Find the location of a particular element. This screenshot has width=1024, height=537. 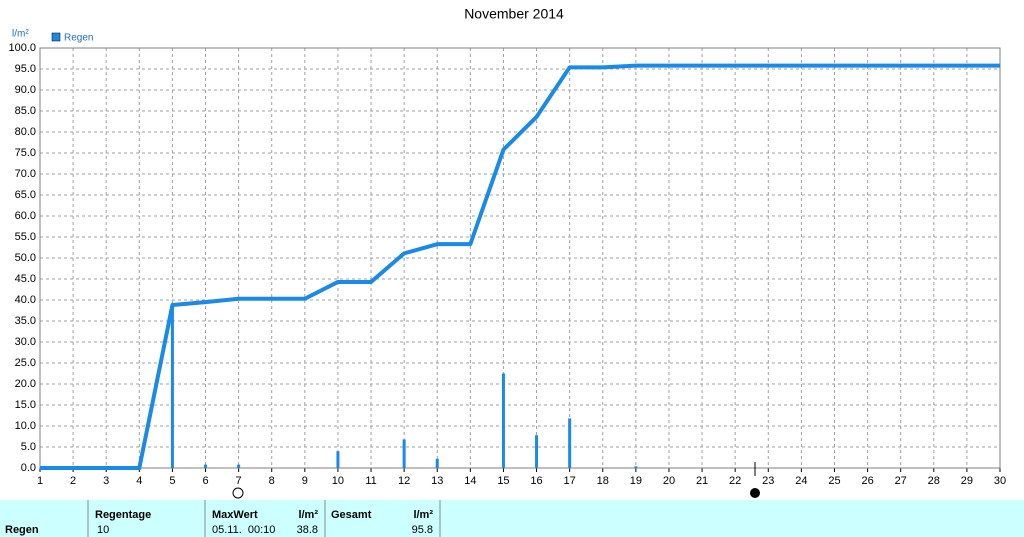

chart-title: November 2014 is located at coordinates (514, 14).